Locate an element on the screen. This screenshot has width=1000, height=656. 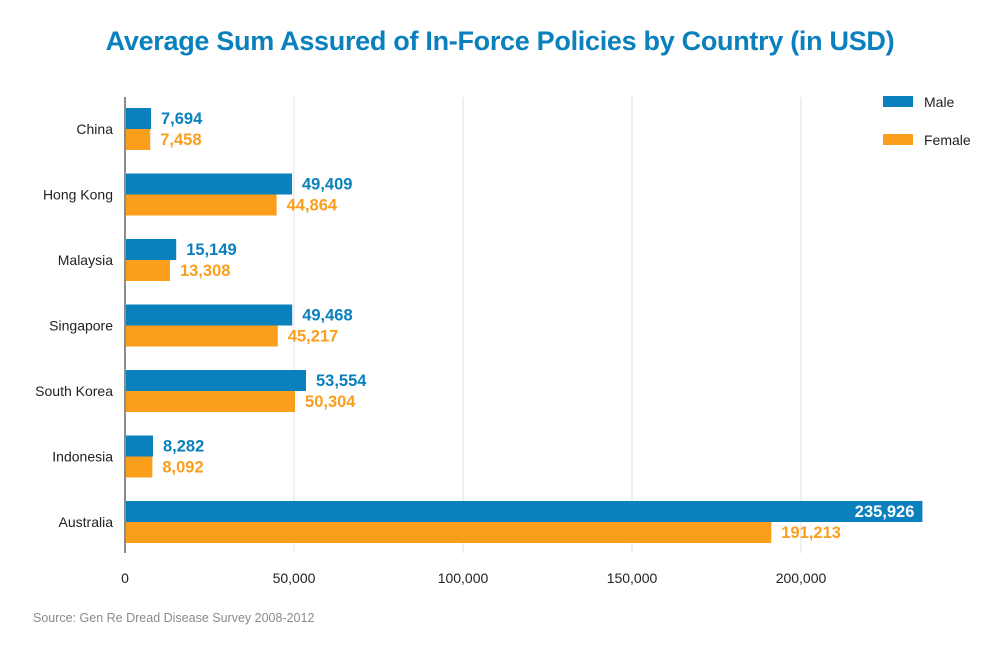
data-label-male: 7,694 is located at coordinates (182, 119).